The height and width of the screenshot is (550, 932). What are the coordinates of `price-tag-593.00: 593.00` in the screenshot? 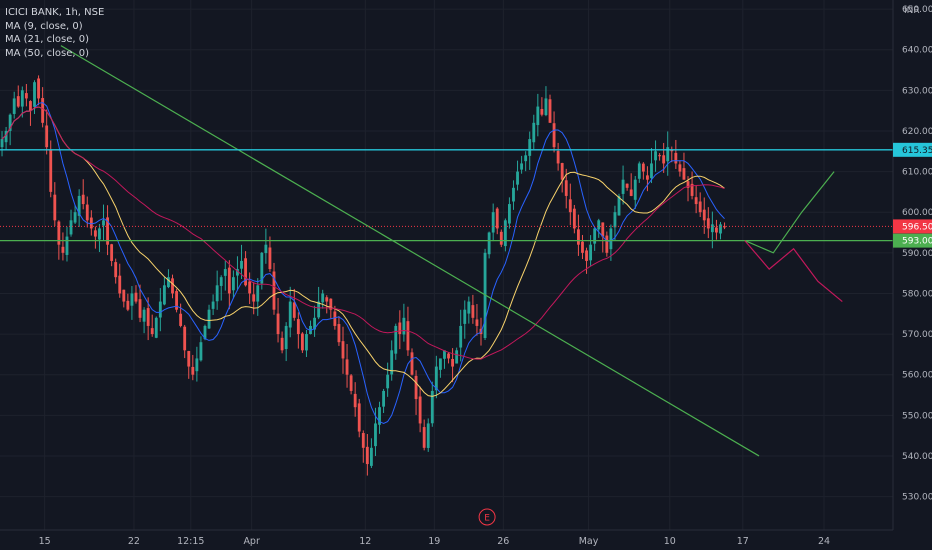 It's located at (917, 242).